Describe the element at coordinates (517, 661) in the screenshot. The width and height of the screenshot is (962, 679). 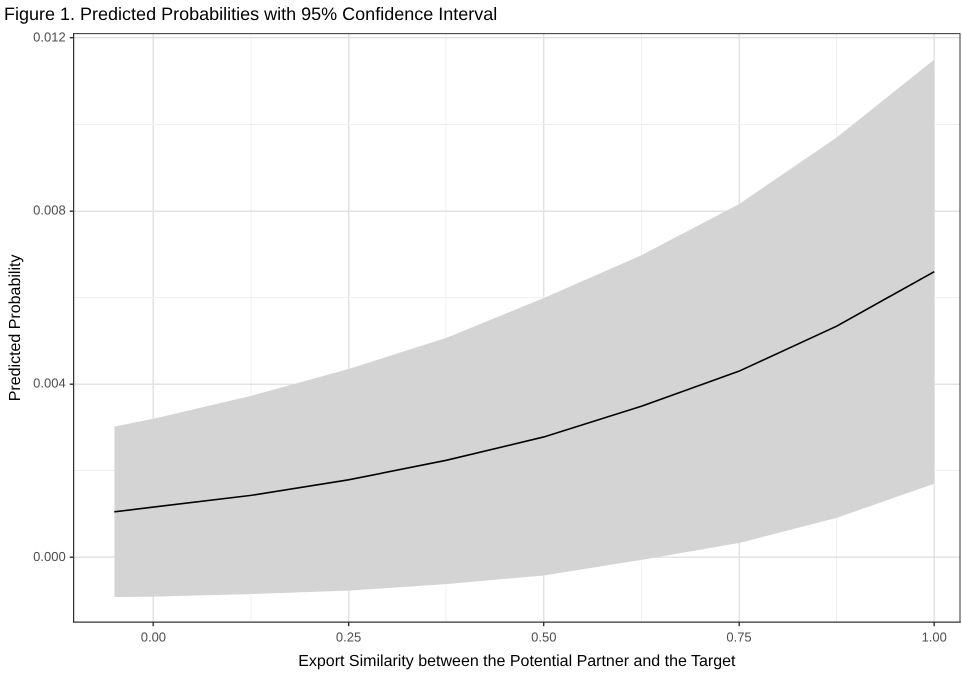
I see `x-axis-title: Export Similarity between the Potential Partner and the Target` at that location.